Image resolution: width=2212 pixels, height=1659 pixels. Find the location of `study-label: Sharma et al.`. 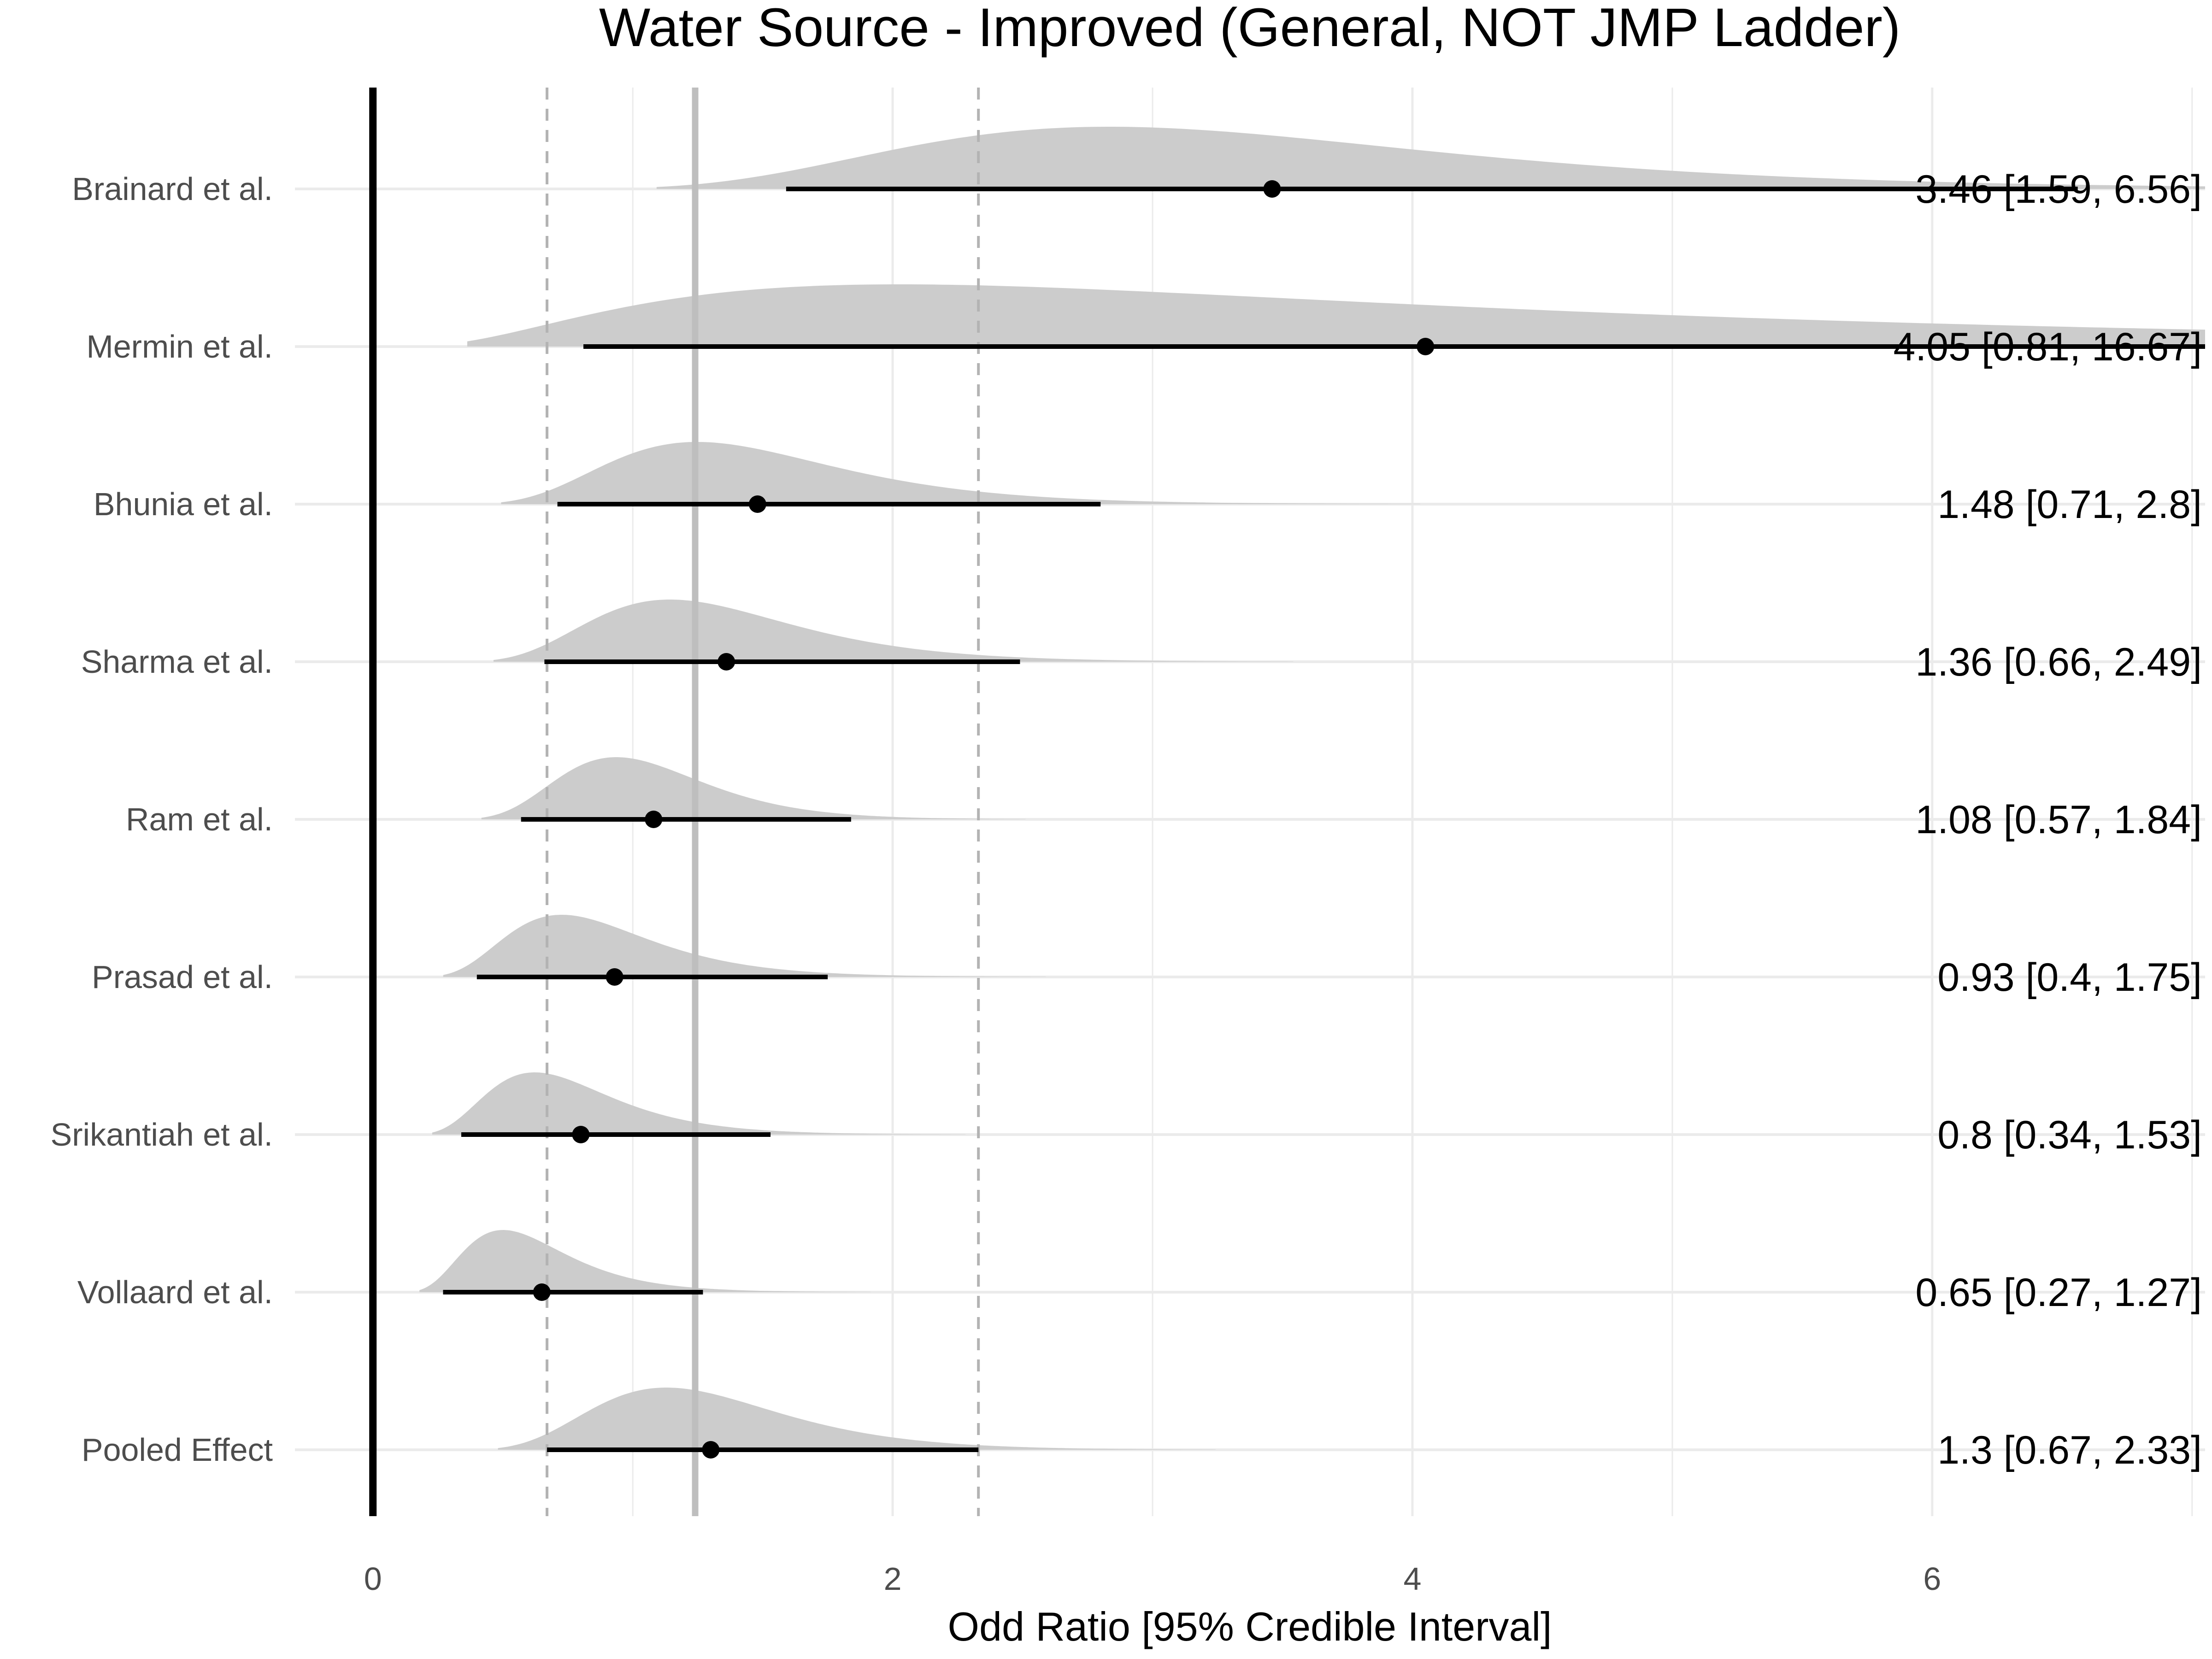

study-label: Sharma et al. is located at coordinates (177, 662).